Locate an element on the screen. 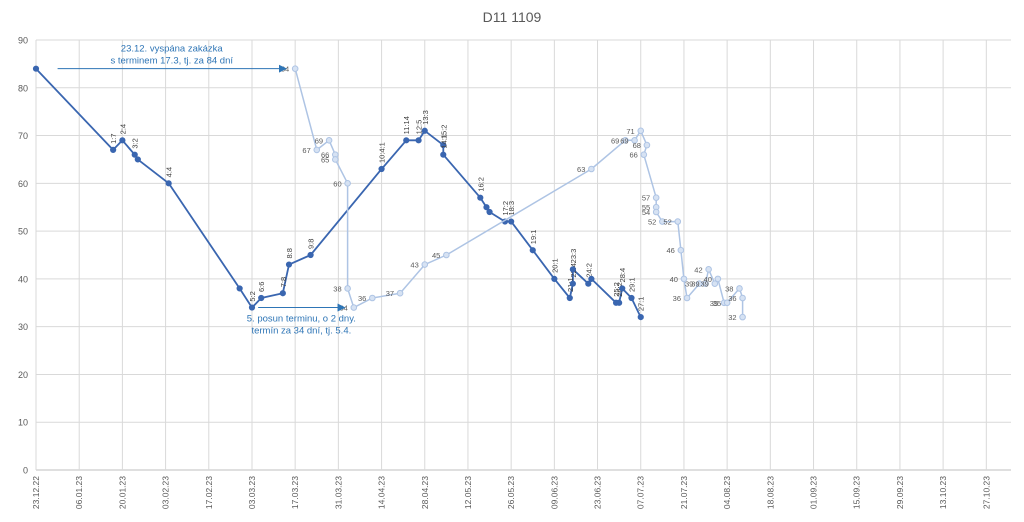 The width and height of the screenshot is (1024, 522). data-label: 3:2 is located at coordinates (135, 143).